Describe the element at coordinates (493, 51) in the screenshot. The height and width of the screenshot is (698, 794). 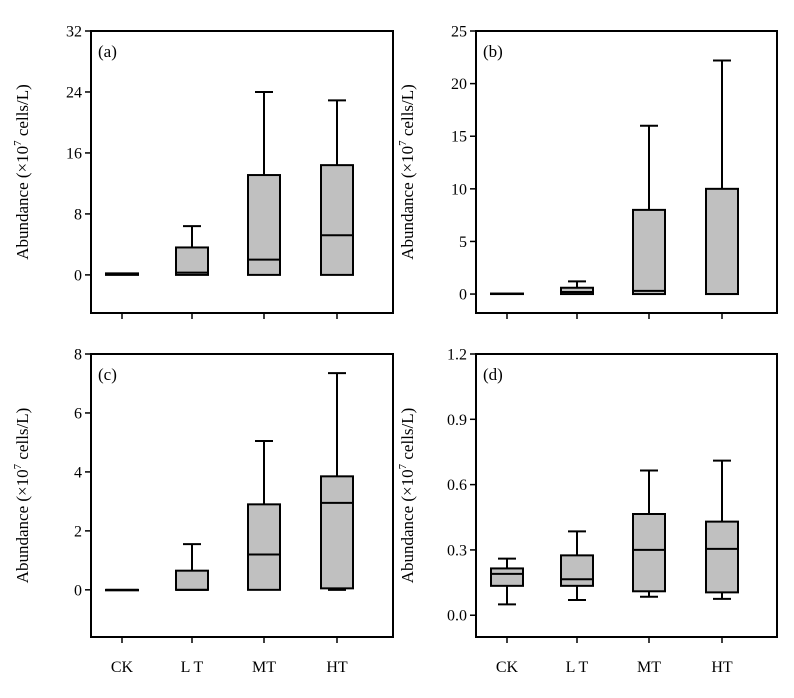
I see `panel-label: (b)` at that location.